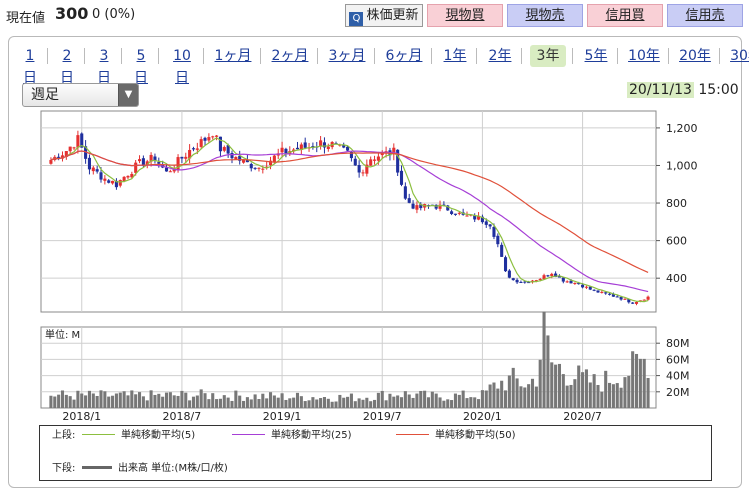 The image size is (749, 488). What do you see at coordinates (347, 56) in the screenshot?
I see `tab-7: 3ヶ月` at bounding box center [347, 56].